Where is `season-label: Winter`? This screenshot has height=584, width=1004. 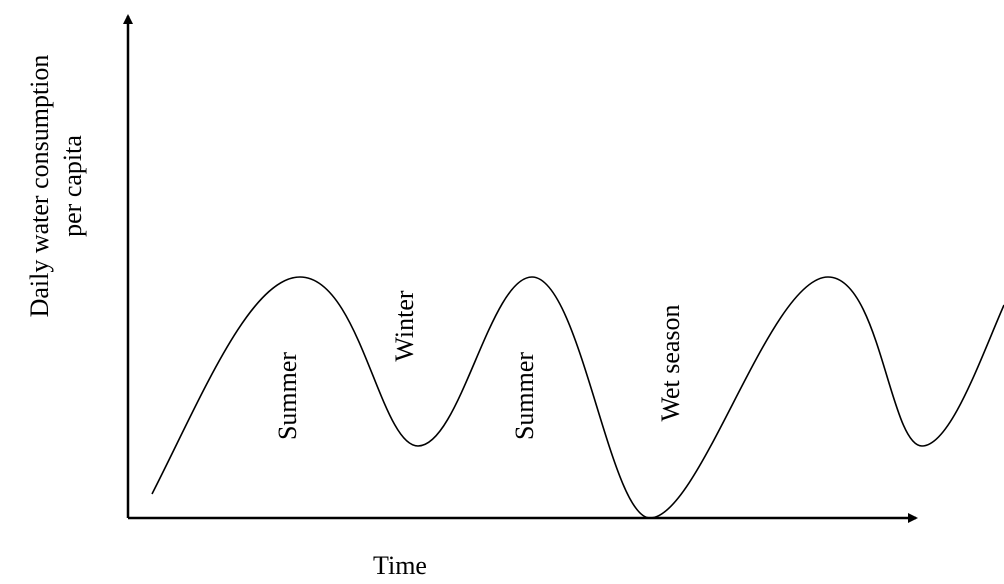 season-label: Winter is located at coordinates (404, 325).